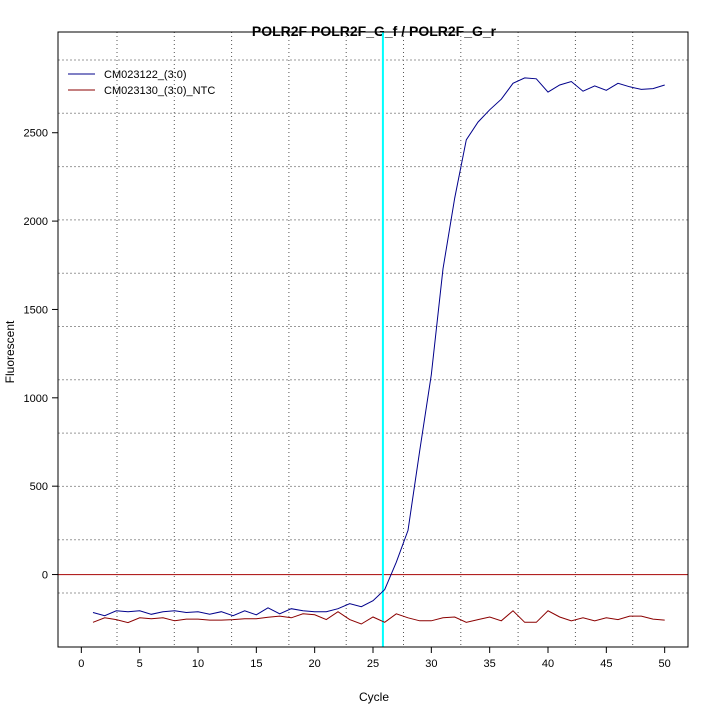  I want to click on x-tick-label: 20, so click(315, 664).